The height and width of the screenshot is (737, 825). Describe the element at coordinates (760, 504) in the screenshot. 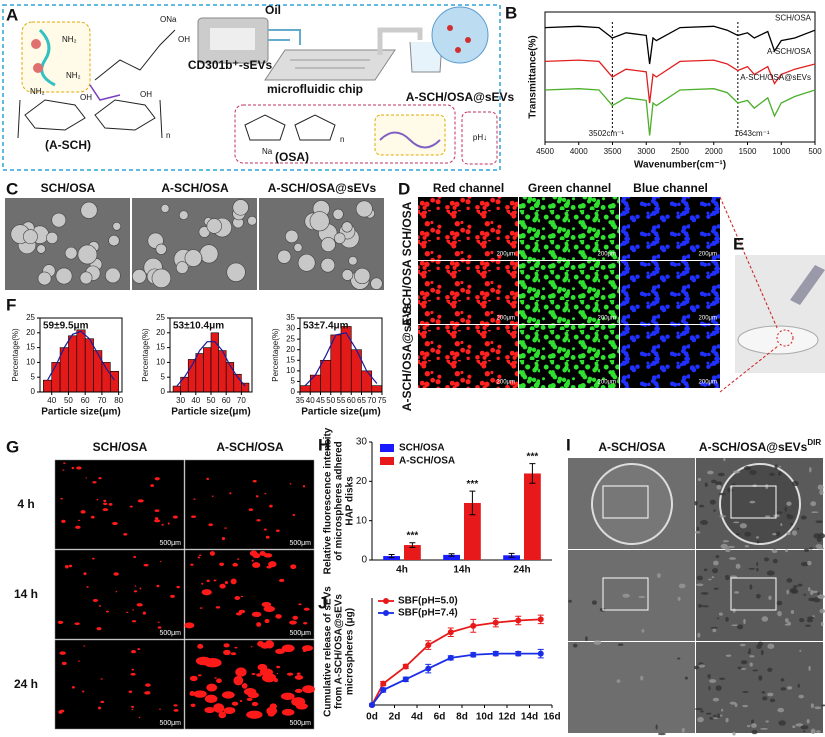

I see `microsphere-outline` at that location.